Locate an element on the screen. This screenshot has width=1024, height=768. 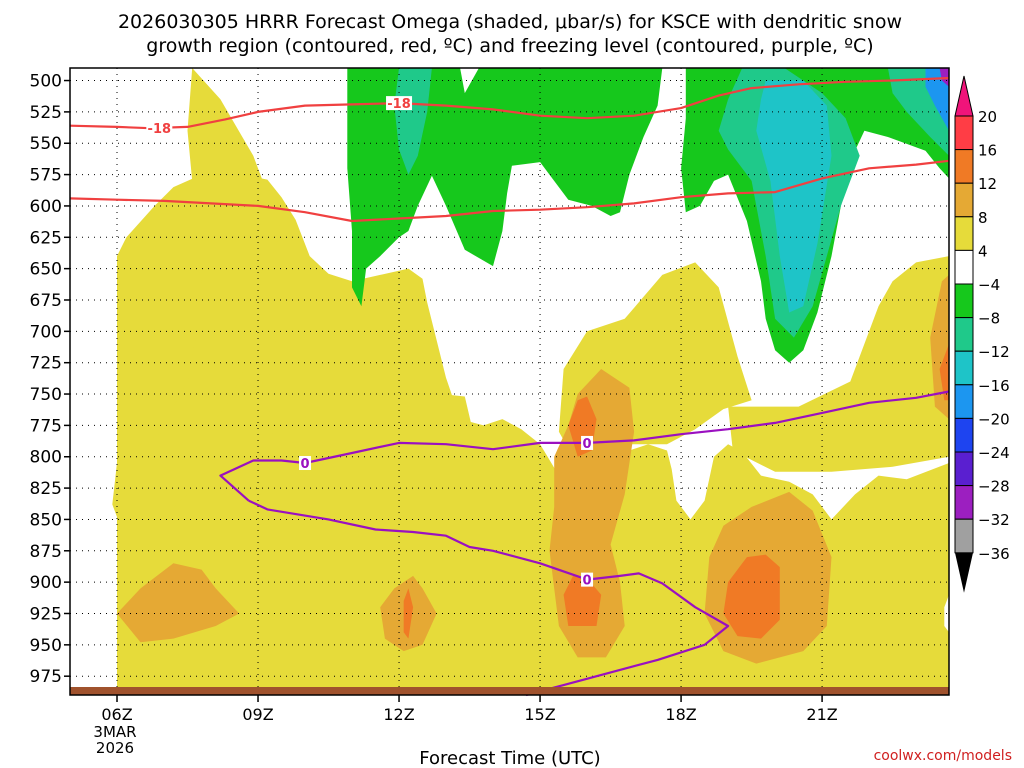
x-axis-label: Forecast Time (UTC) is located at coordinates (509, 758).